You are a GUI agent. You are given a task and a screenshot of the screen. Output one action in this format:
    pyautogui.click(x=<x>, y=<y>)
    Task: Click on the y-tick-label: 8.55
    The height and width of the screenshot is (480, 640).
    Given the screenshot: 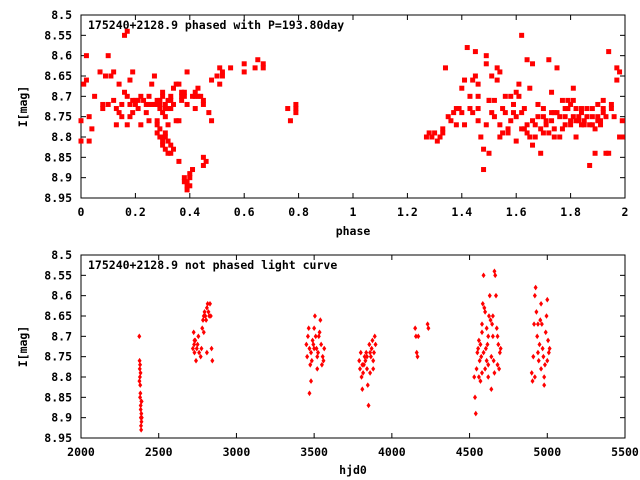 What is the action you would take?
    pyautogui.click(x=58, y=275)
    